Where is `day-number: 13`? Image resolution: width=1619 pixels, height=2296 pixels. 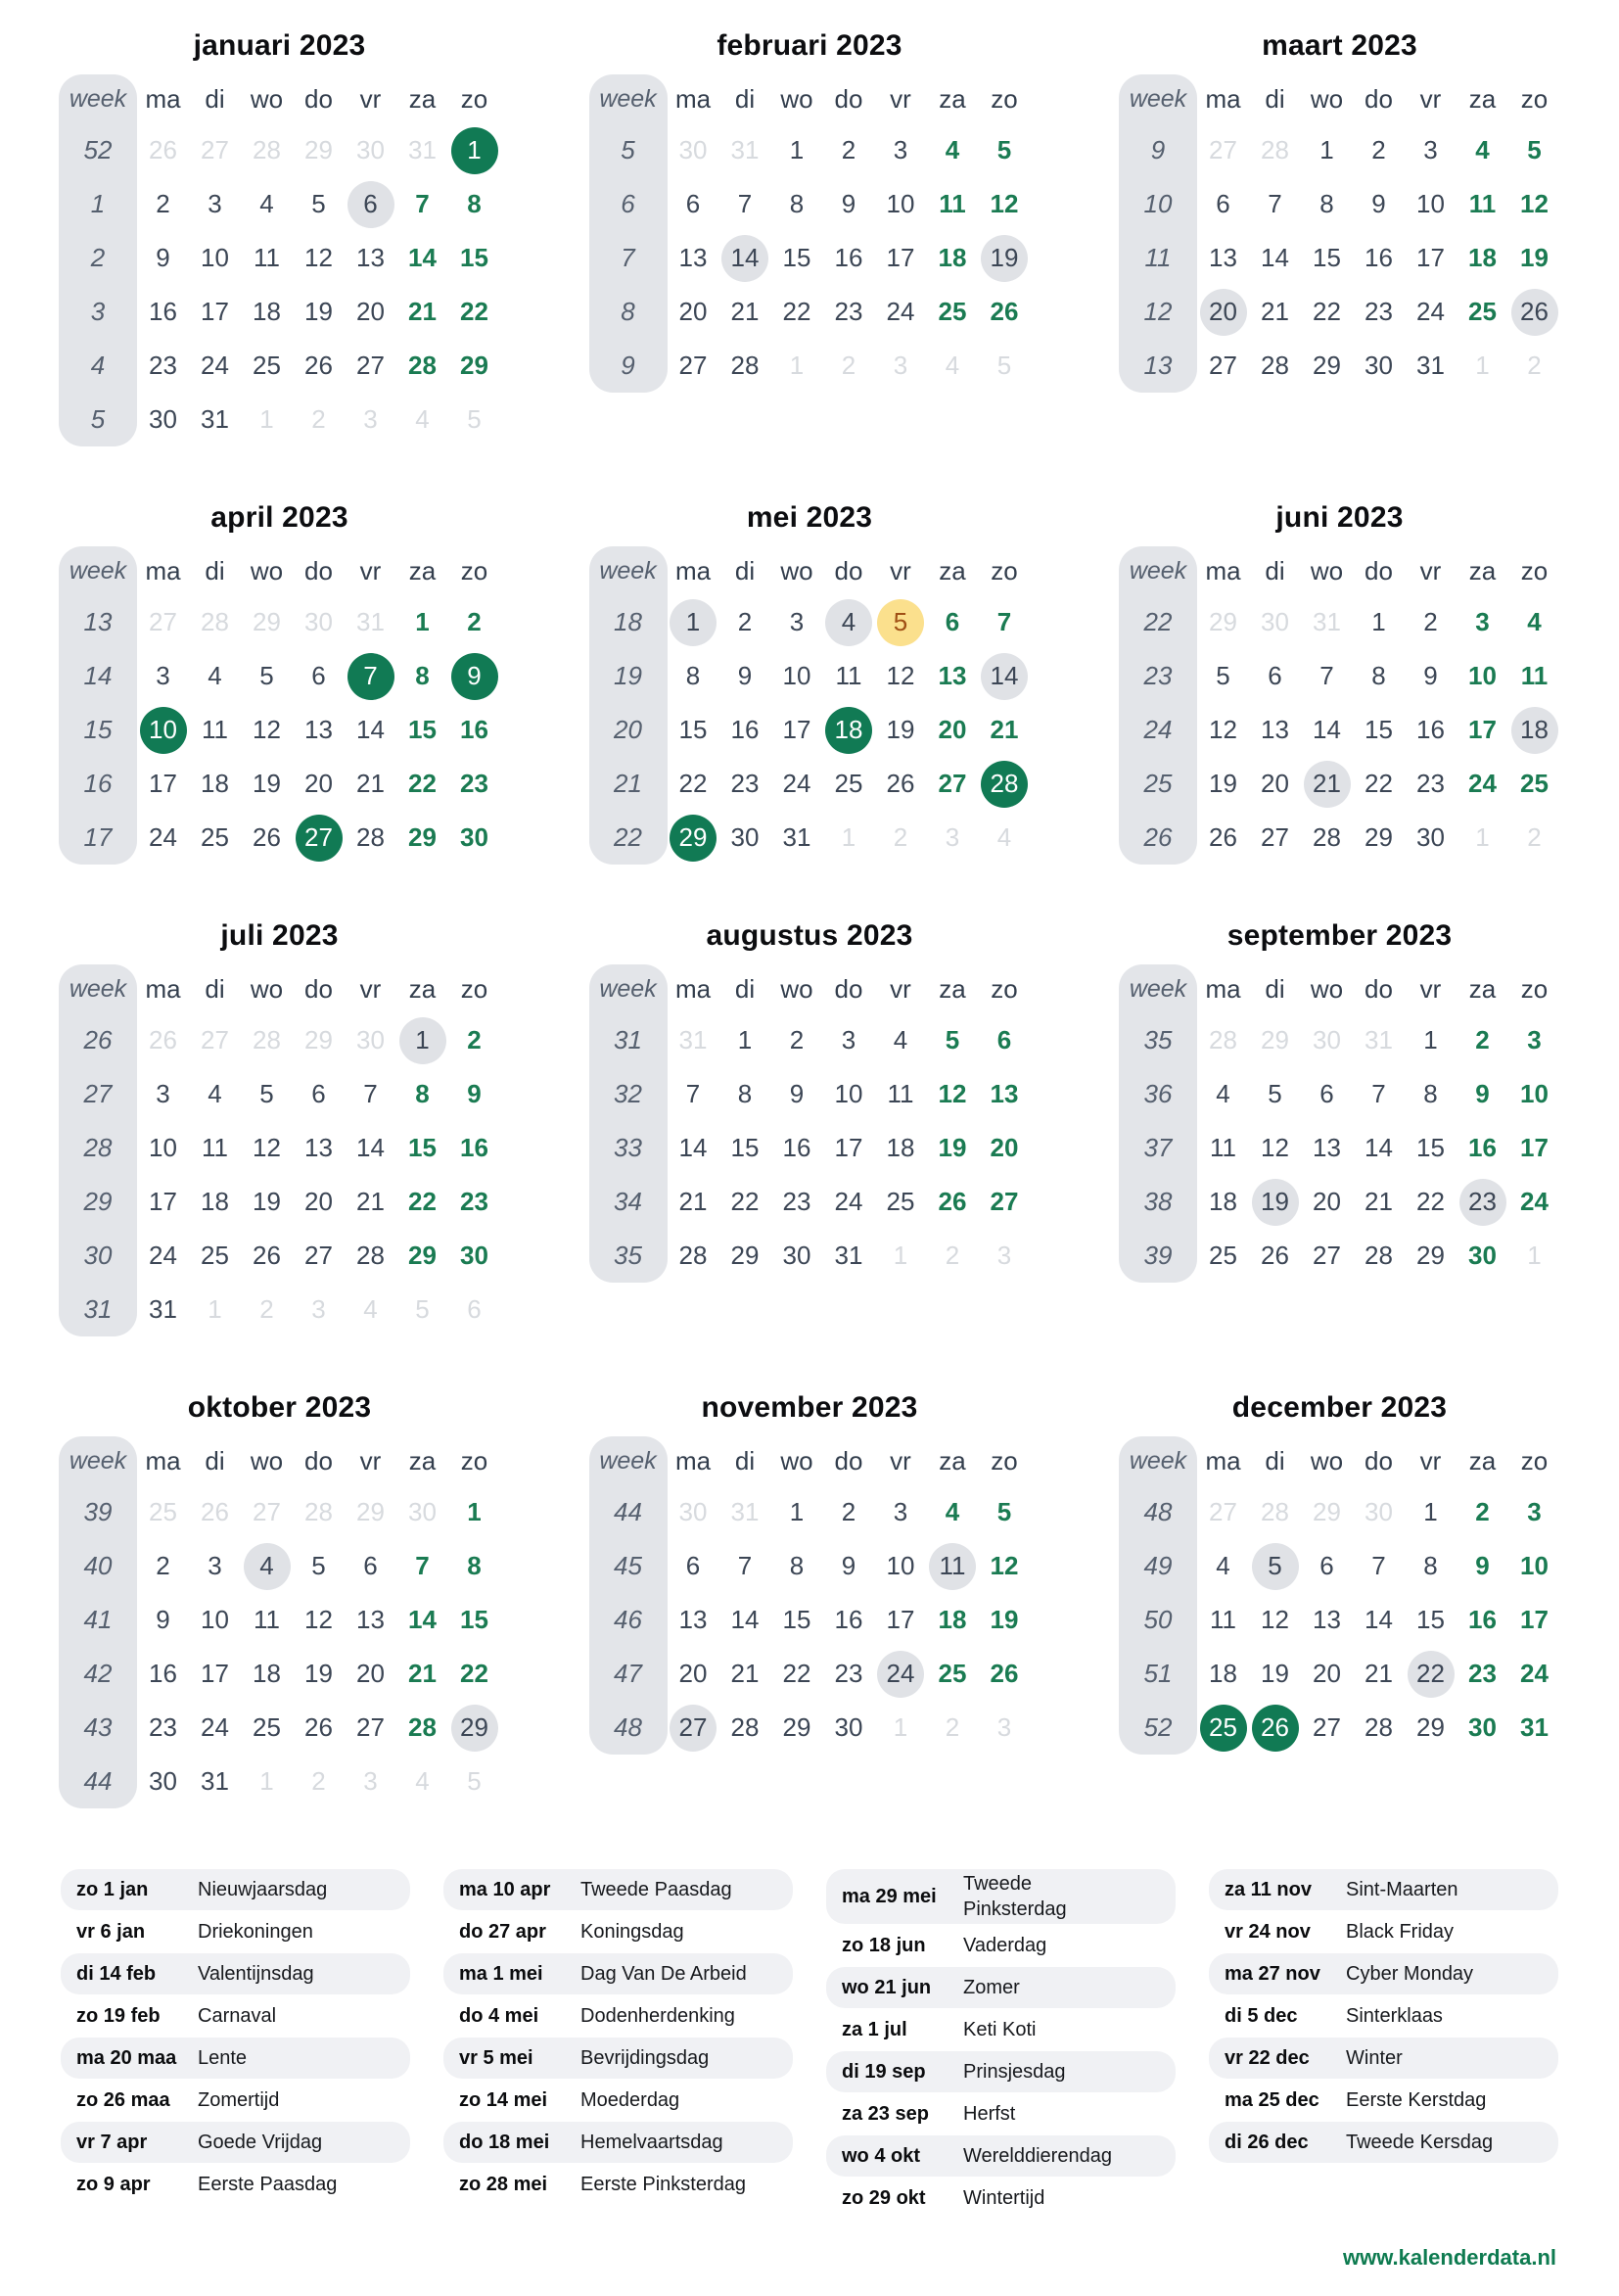 day-number: 13 is located at coordinates (370, 257).